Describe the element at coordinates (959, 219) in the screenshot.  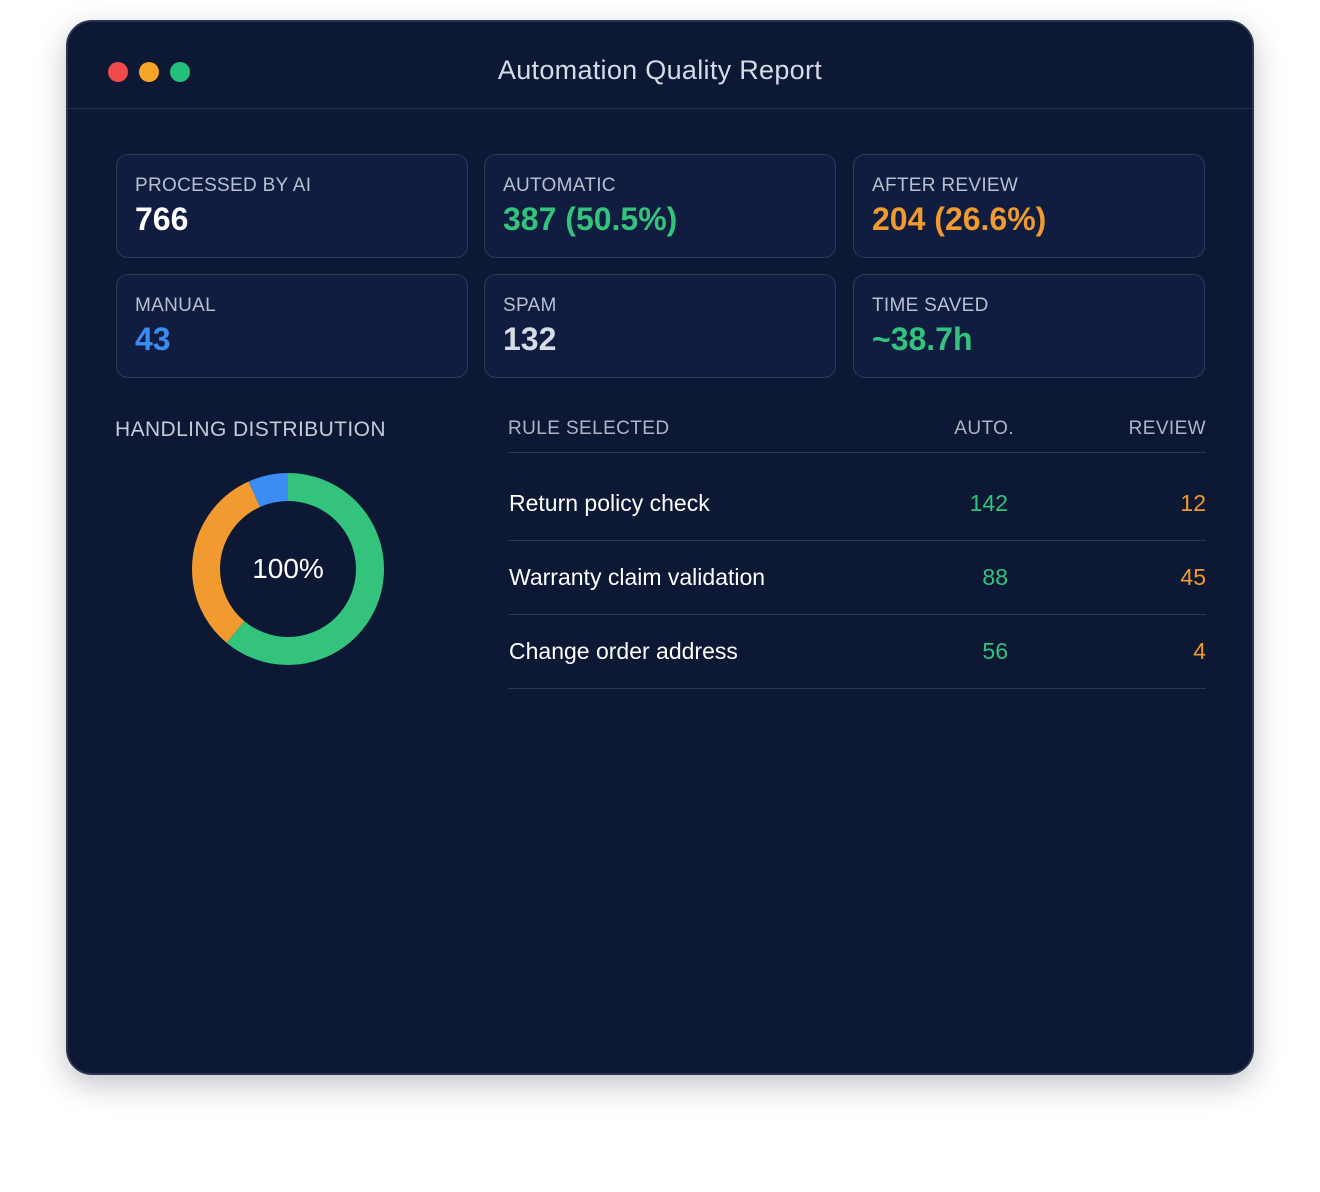
I see `stat-value: 204 (26.6%)` at that location.